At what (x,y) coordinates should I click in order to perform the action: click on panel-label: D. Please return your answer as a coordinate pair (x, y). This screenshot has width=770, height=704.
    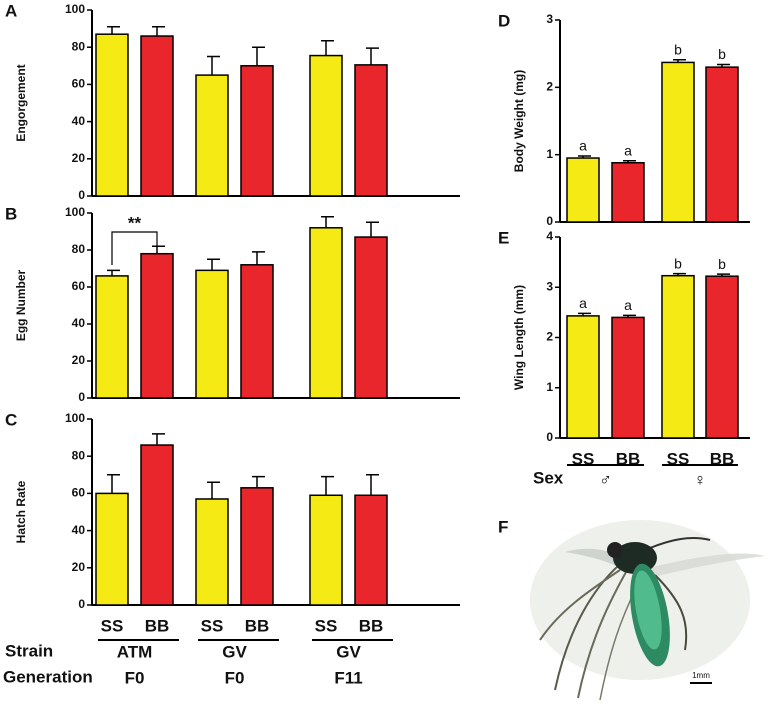
    Looking at the image, I should click on (504, 20).